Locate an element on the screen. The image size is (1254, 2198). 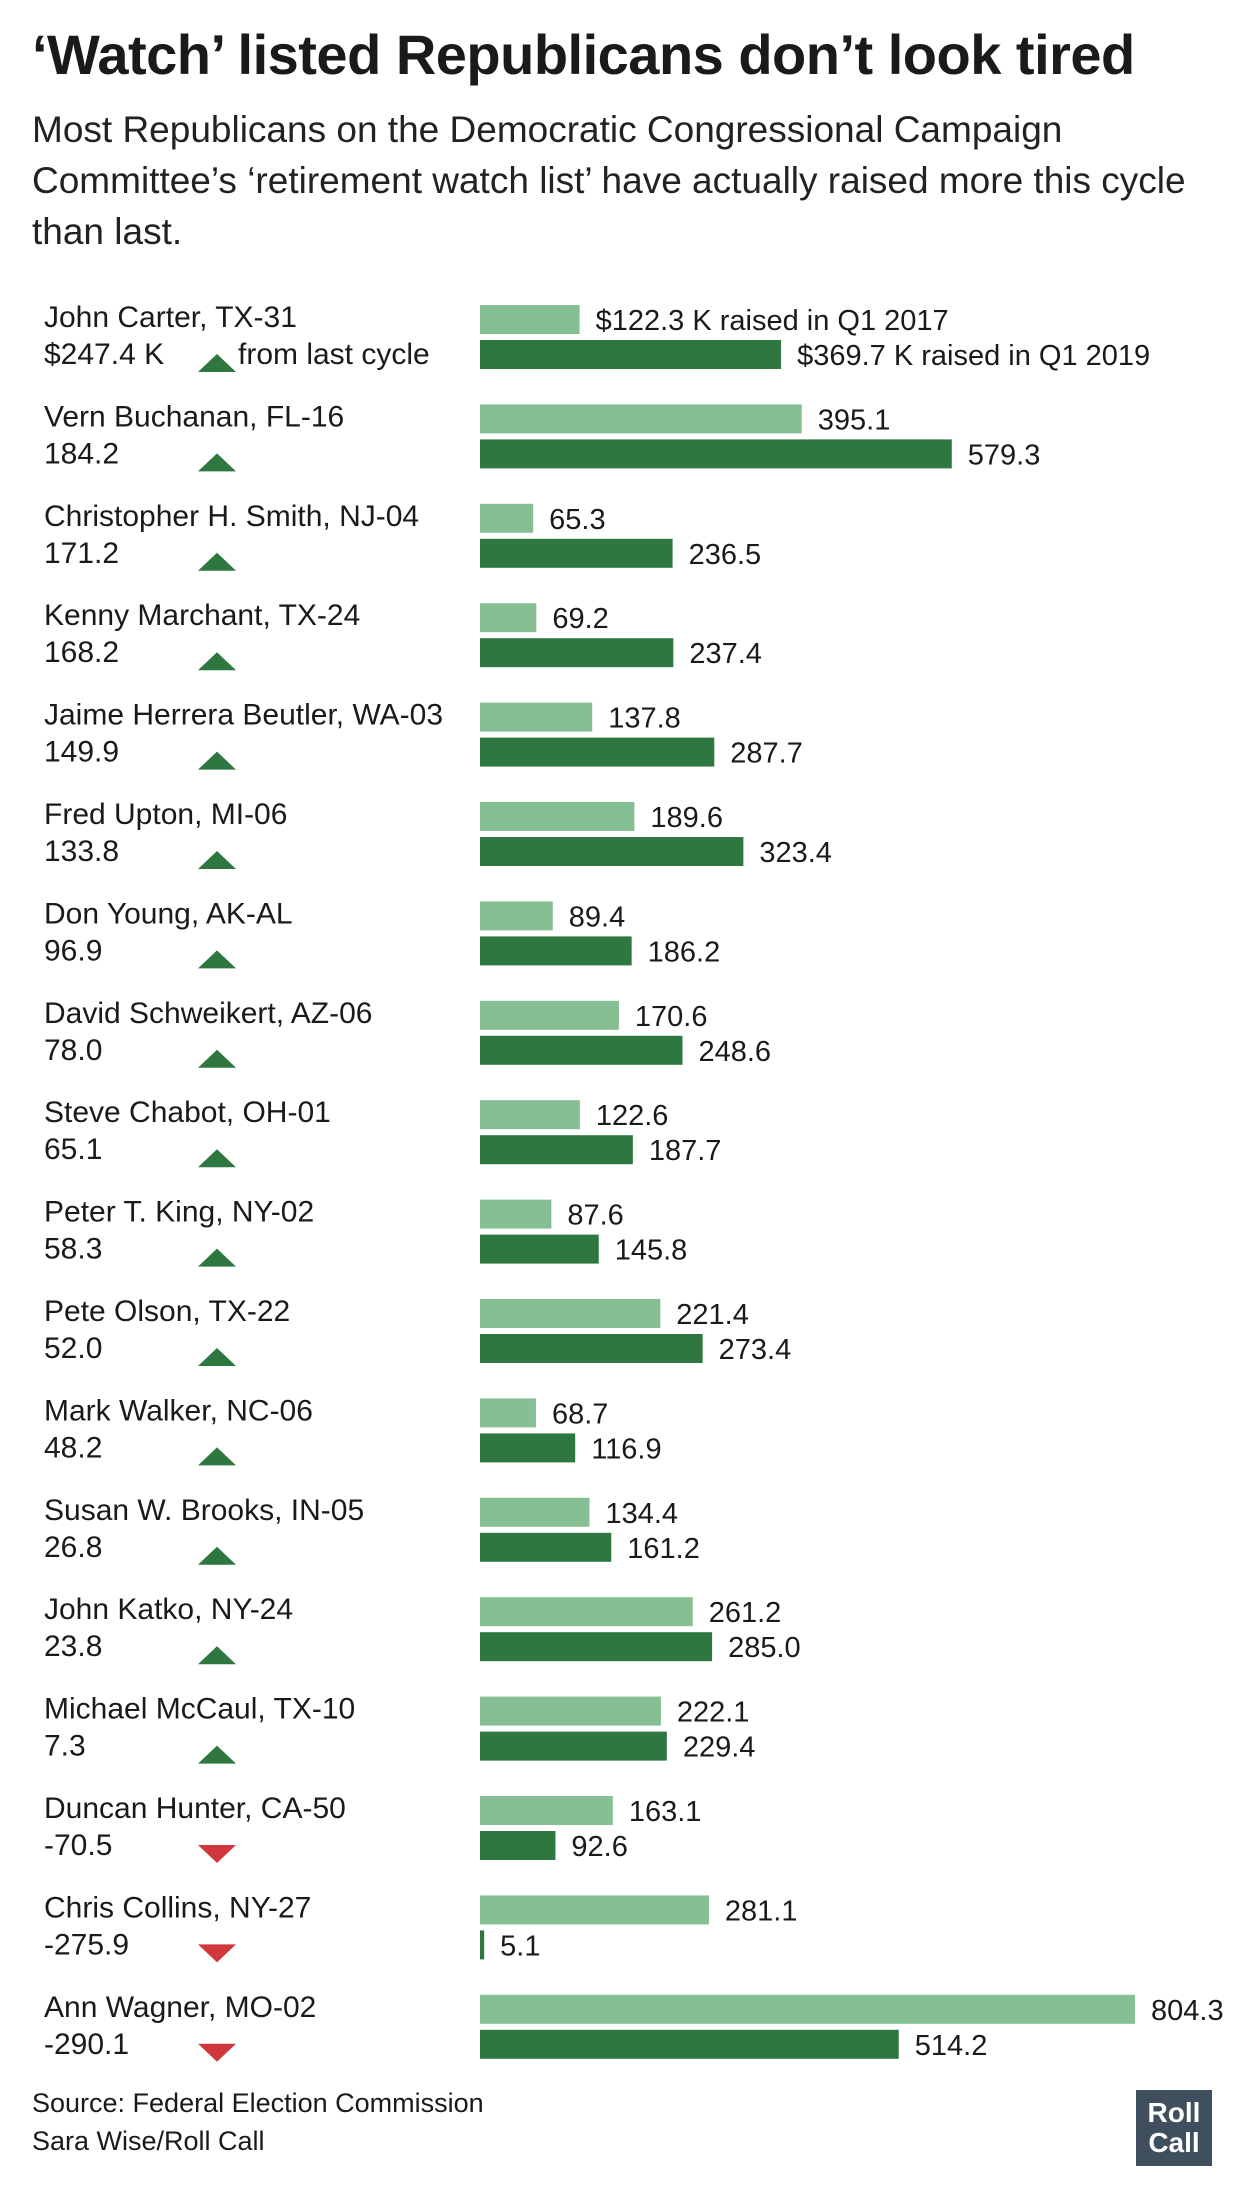
data-label-q1-2017: 163.1 is located at coordinates (665, 1812).